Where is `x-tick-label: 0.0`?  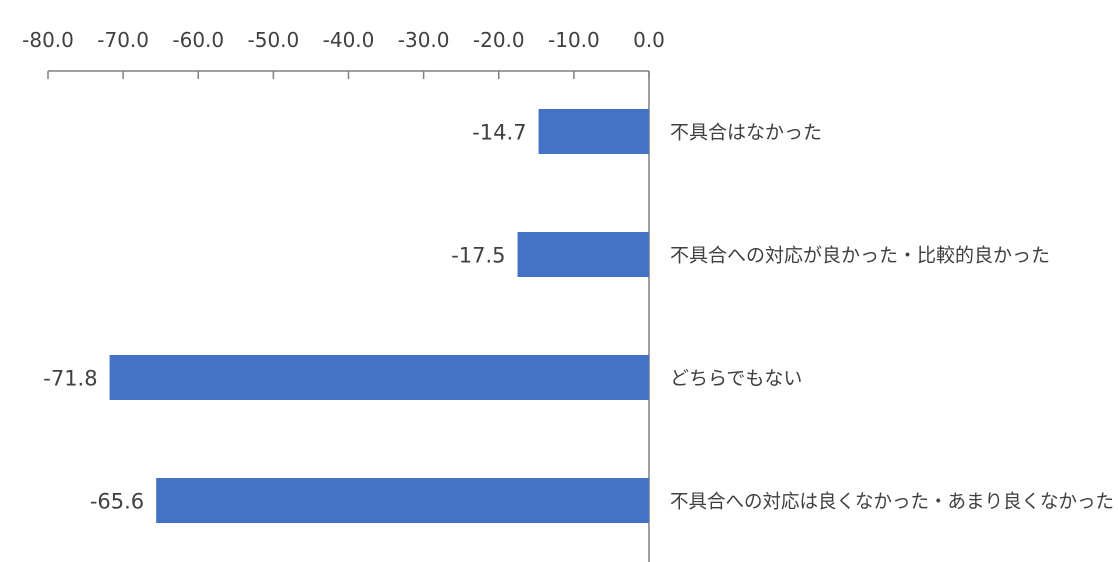
x-tick-label: 0.0 is located at coordinates (649, 40).